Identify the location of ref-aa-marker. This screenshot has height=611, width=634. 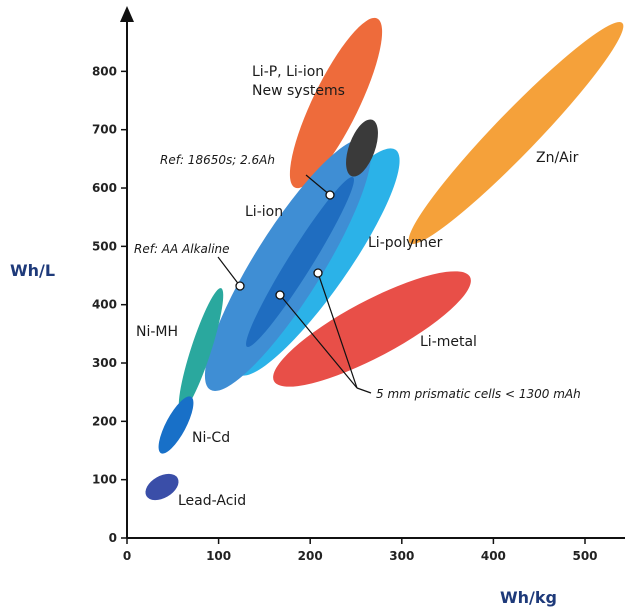
(240, 286).